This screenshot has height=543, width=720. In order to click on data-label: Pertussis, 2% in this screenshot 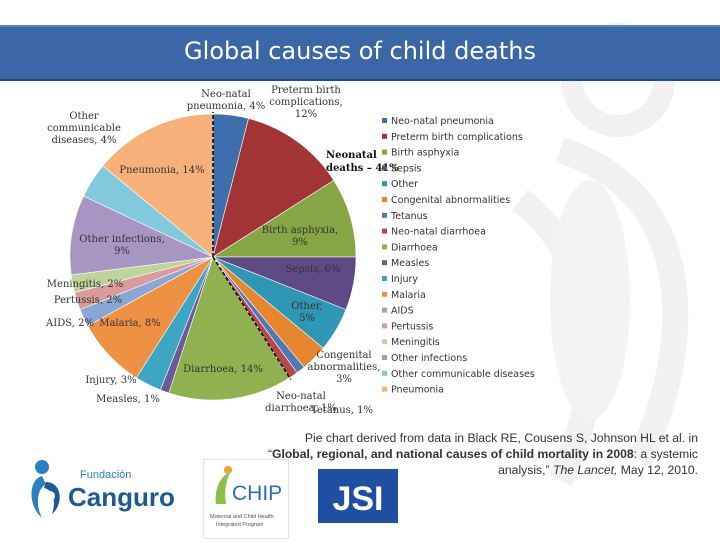, I will do `click(88, 300)`.